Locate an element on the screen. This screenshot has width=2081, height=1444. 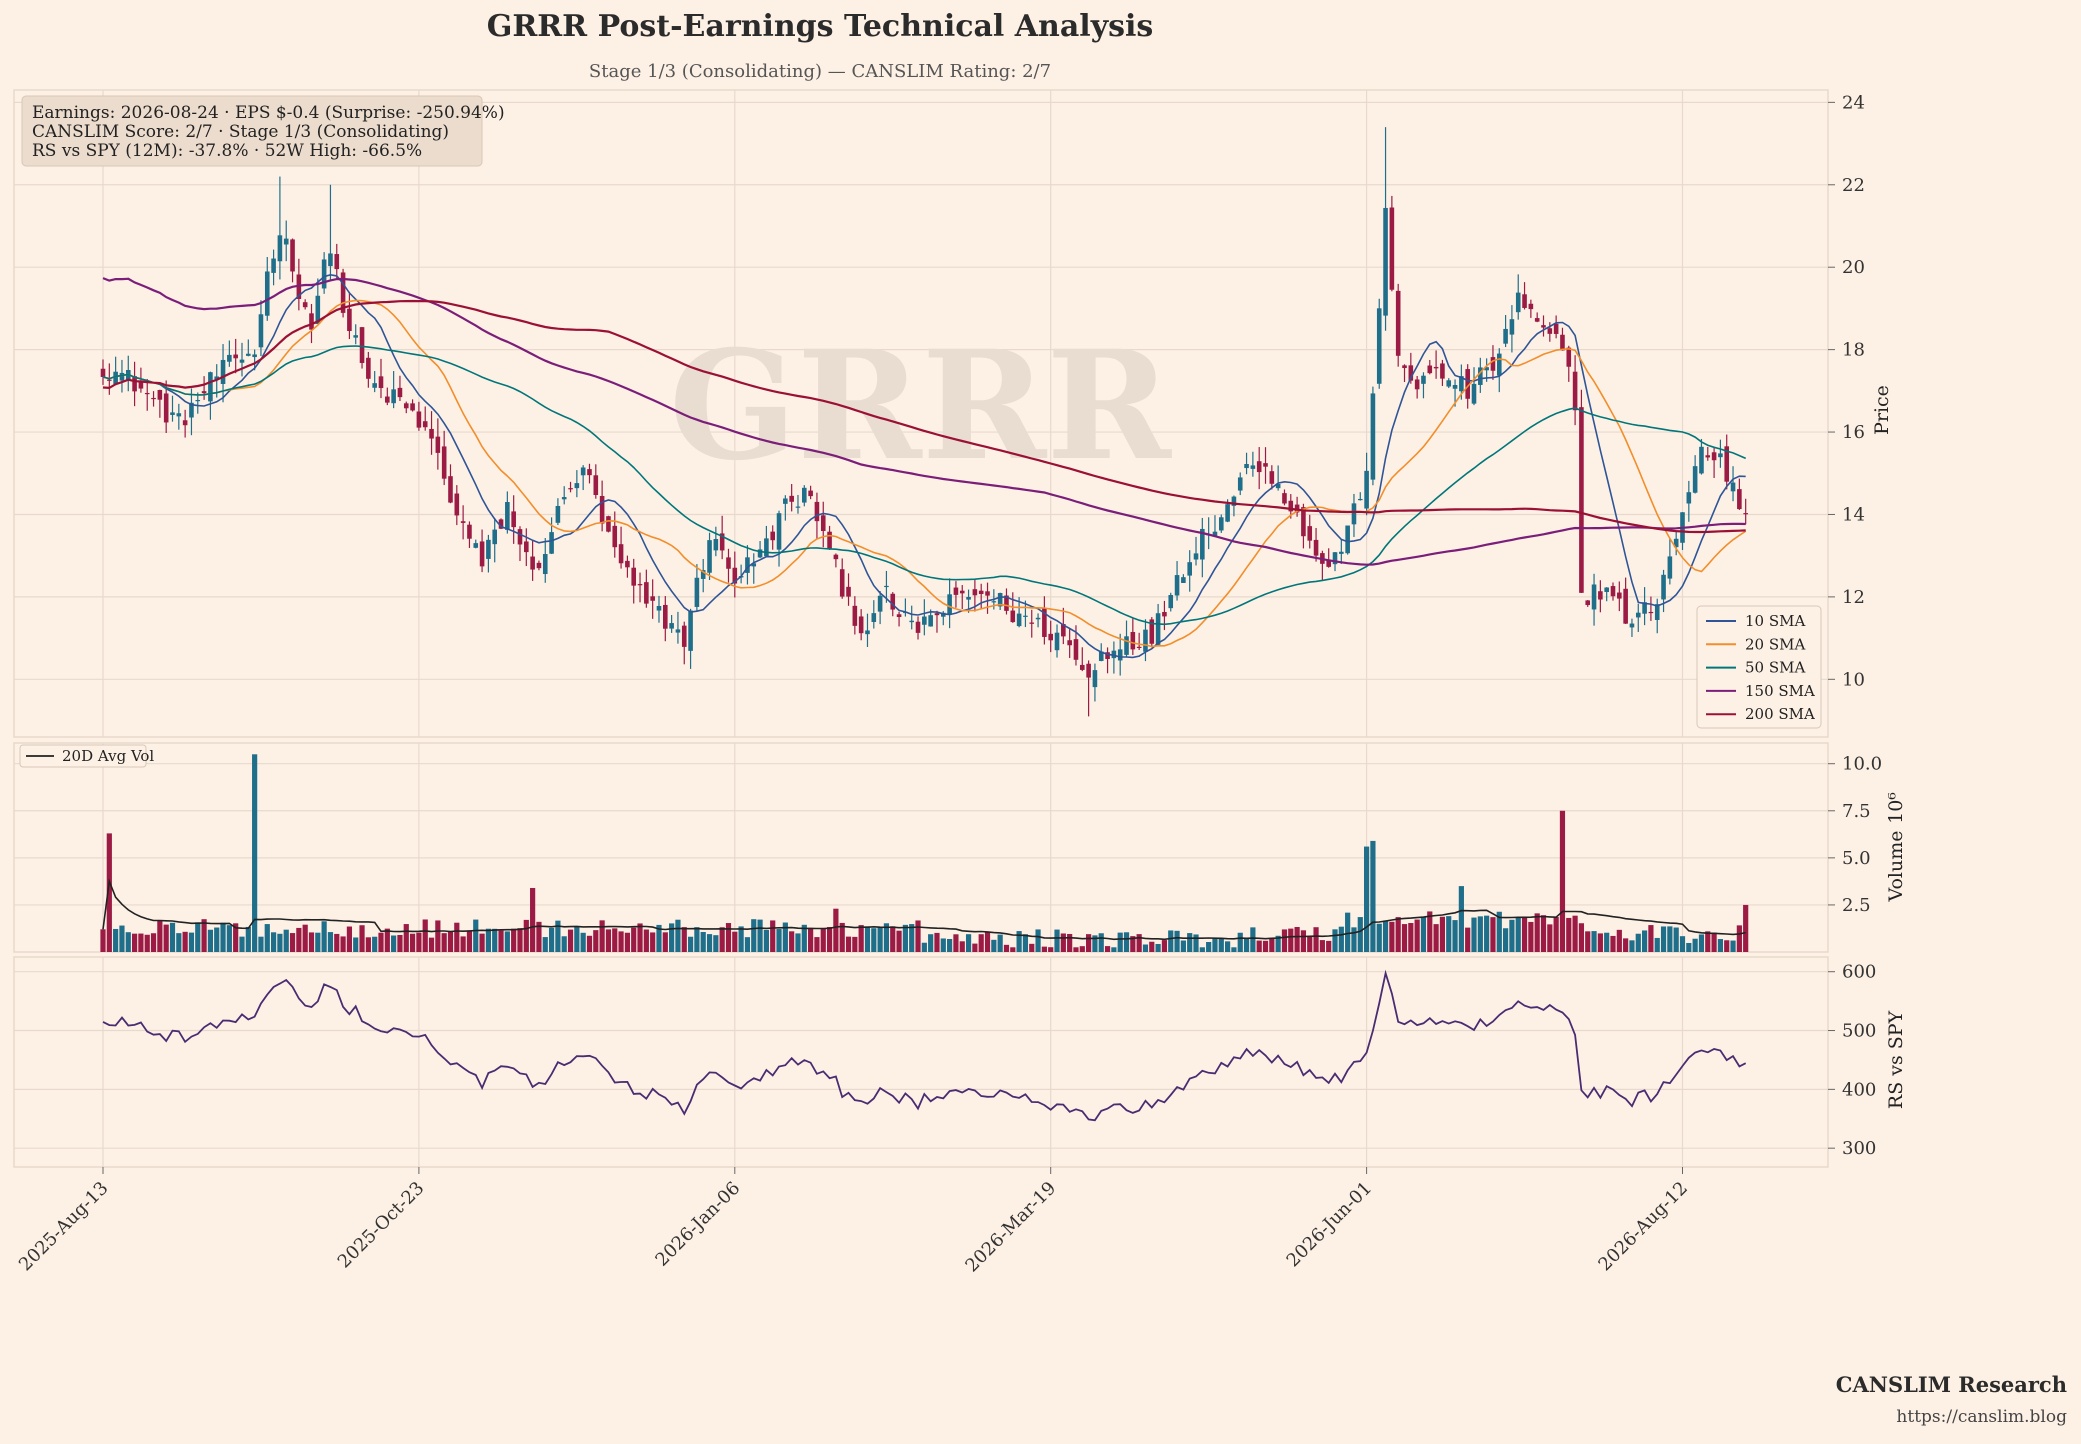
price-tick-label: 24 is located at coordinates (1853, 102).